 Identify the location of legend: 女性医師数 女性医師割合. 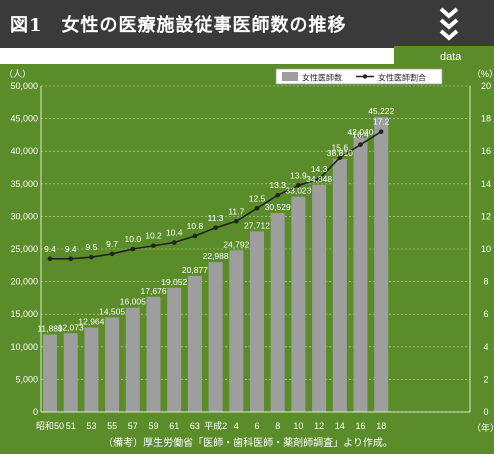
(359, 76).